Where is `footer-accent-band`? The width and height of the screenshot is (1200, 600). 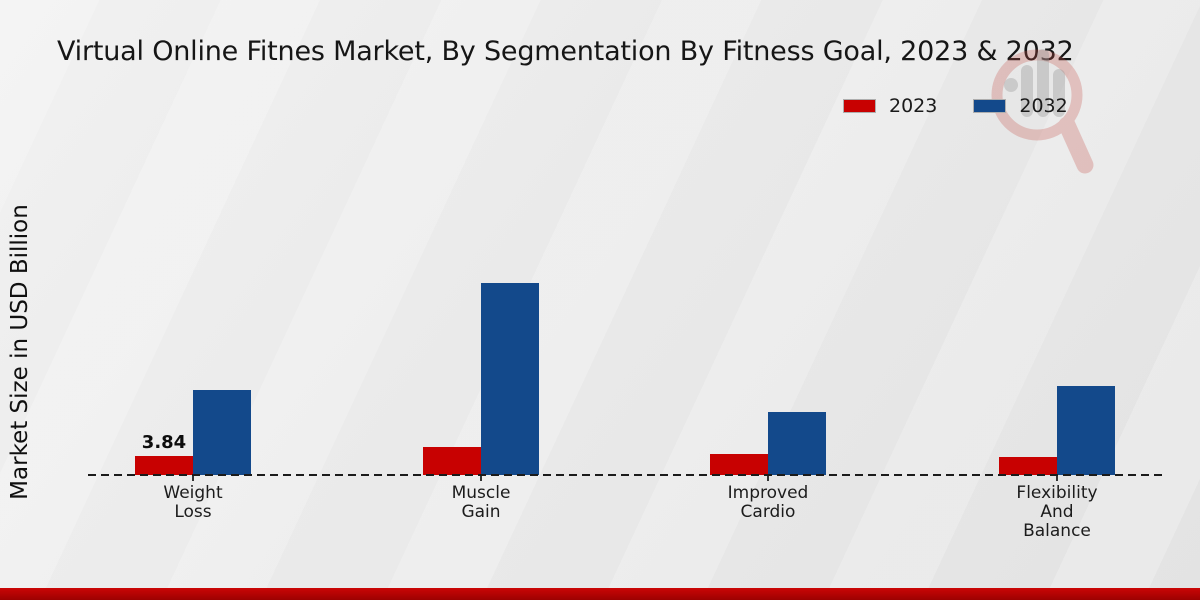 footer-accent-band is located at coordinates (600, 594).